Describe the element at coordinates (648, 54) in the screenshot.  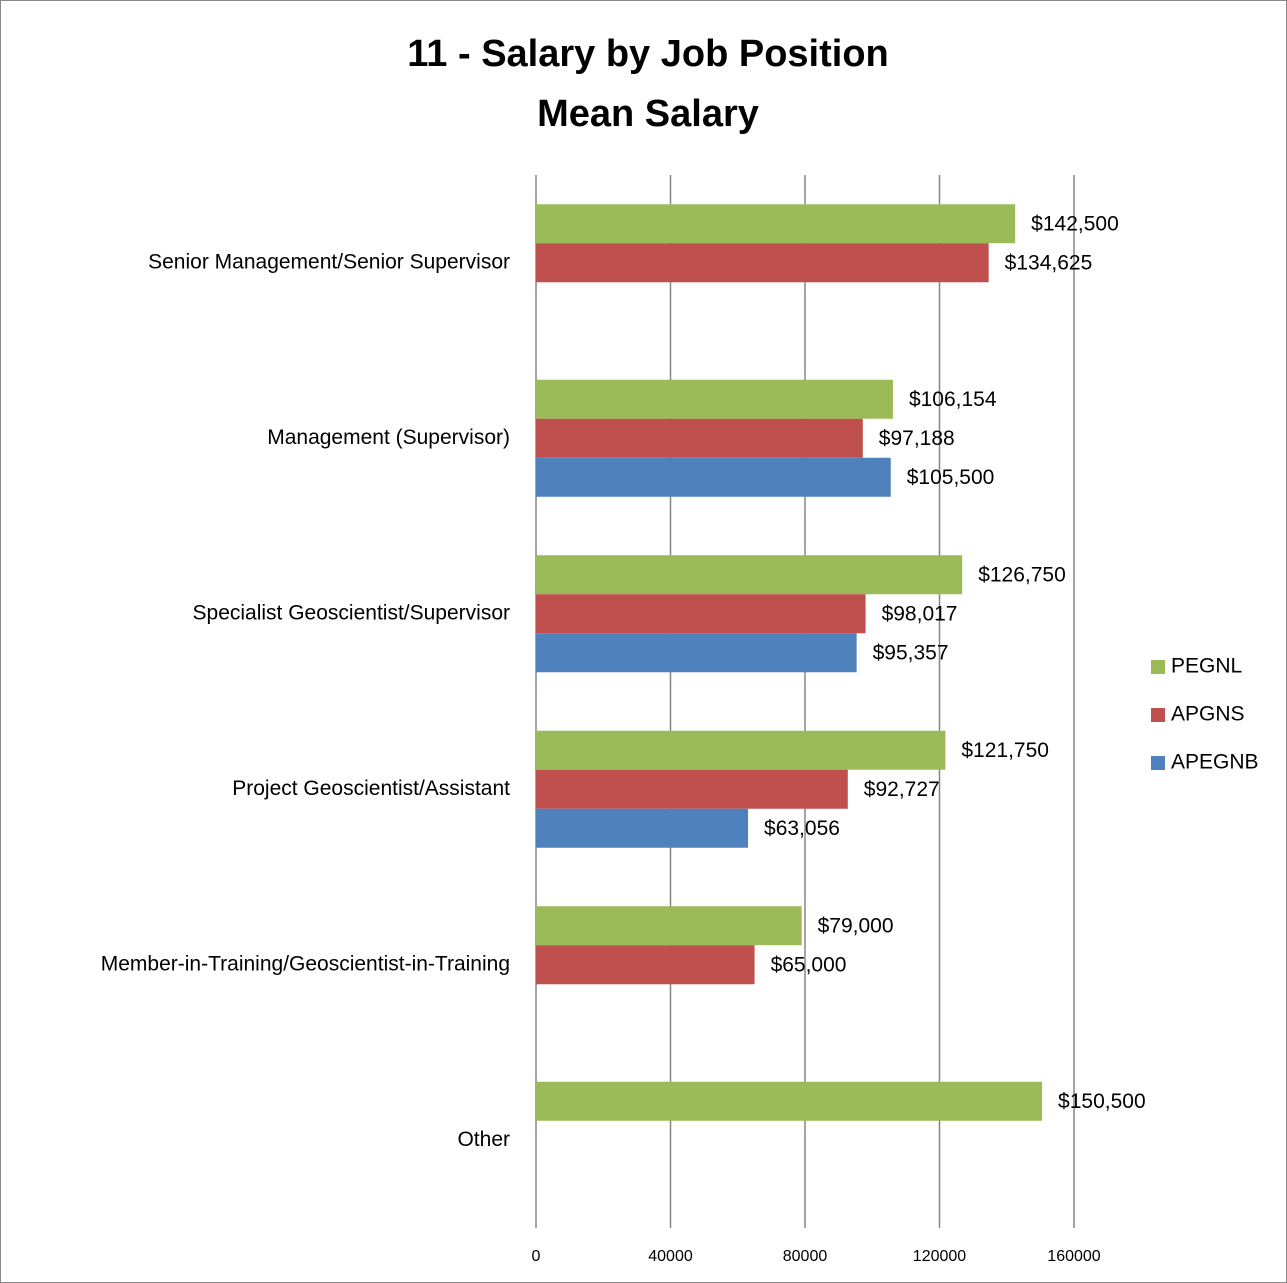
I see `chart-title: 11 - Salary by Job Position` at that location.